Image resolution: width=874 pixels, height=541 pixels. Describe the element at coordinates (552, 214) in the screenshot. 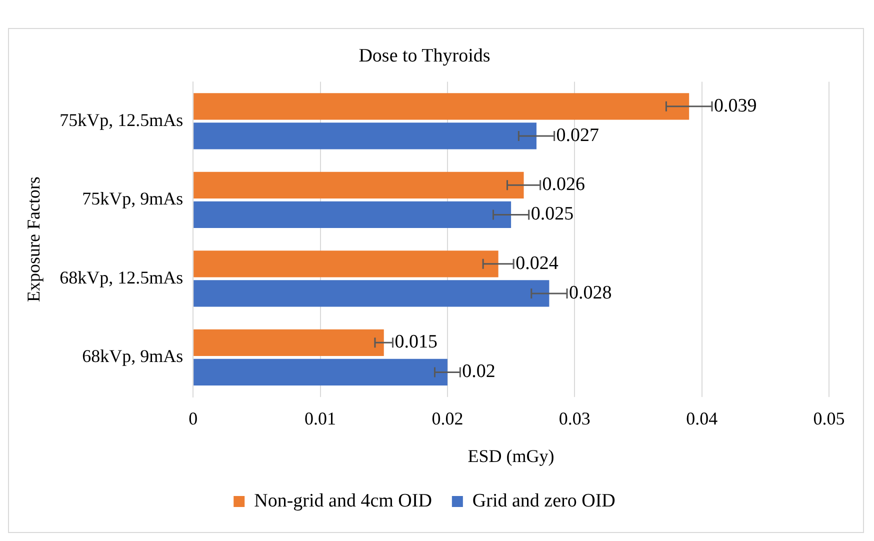

I see `data-label: 0.025` at that location.